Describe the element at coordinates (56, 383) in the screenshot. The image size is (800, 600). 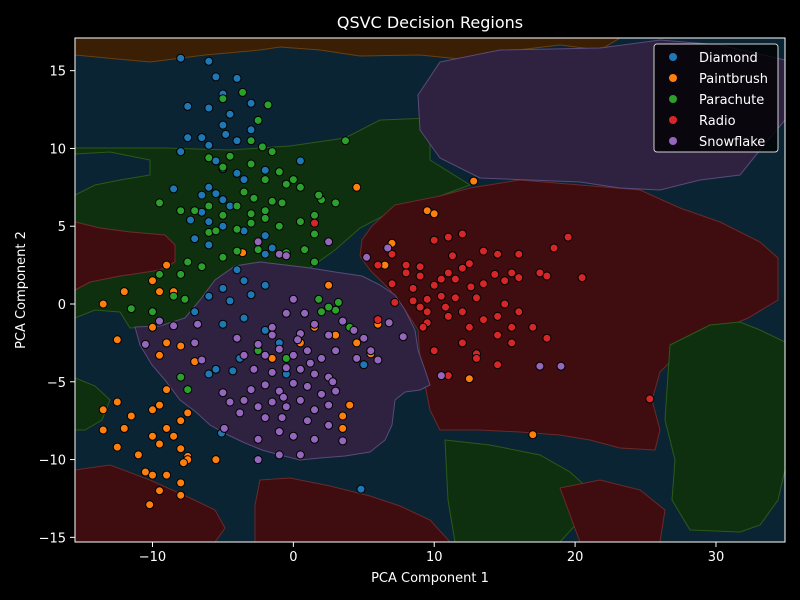
I see `y-tick-label--5: −5` at that location.